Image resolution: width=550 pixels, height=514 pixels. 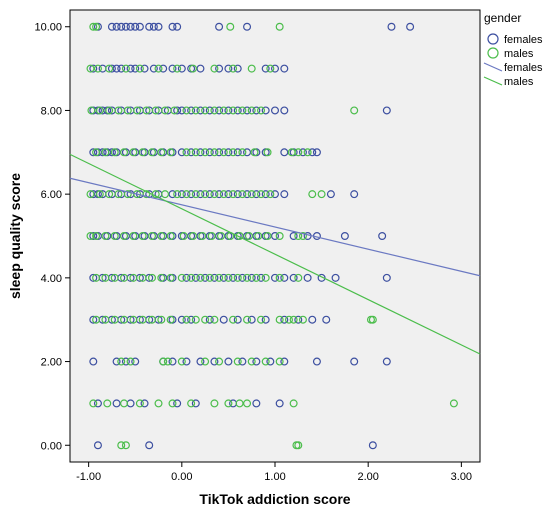 What do you see at coordinates (493, 53) in the screenshot?
I see `males-legend-marker` at bounding box center [493, 53].